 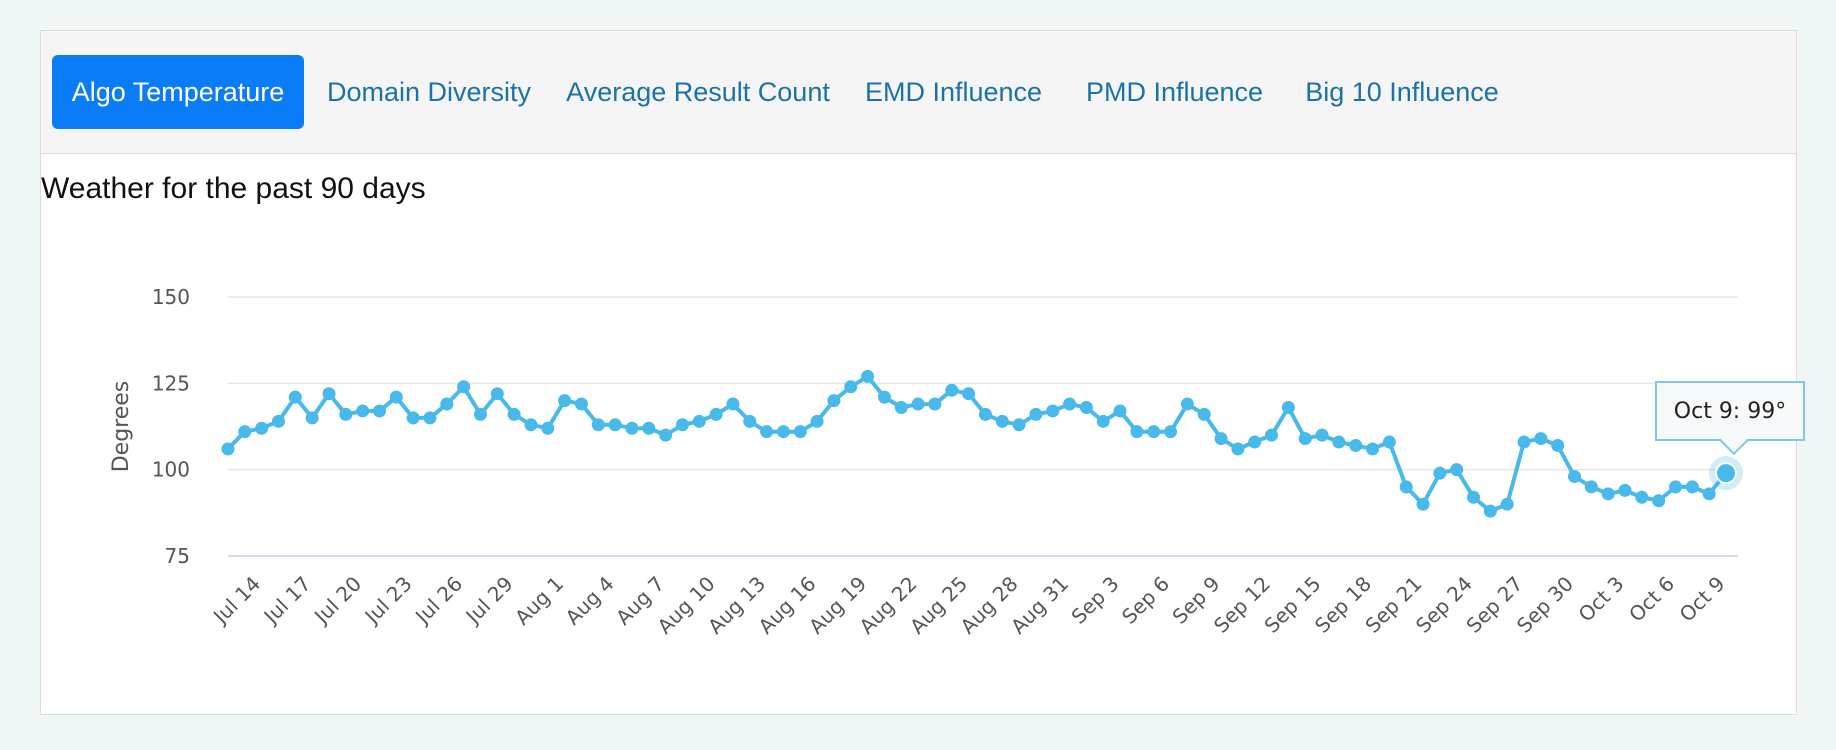 What do you see at coordinates (1094, 600) in the screenshot?
I see `x-tick-label: Sep 3` at bounding box center [1094, 600].